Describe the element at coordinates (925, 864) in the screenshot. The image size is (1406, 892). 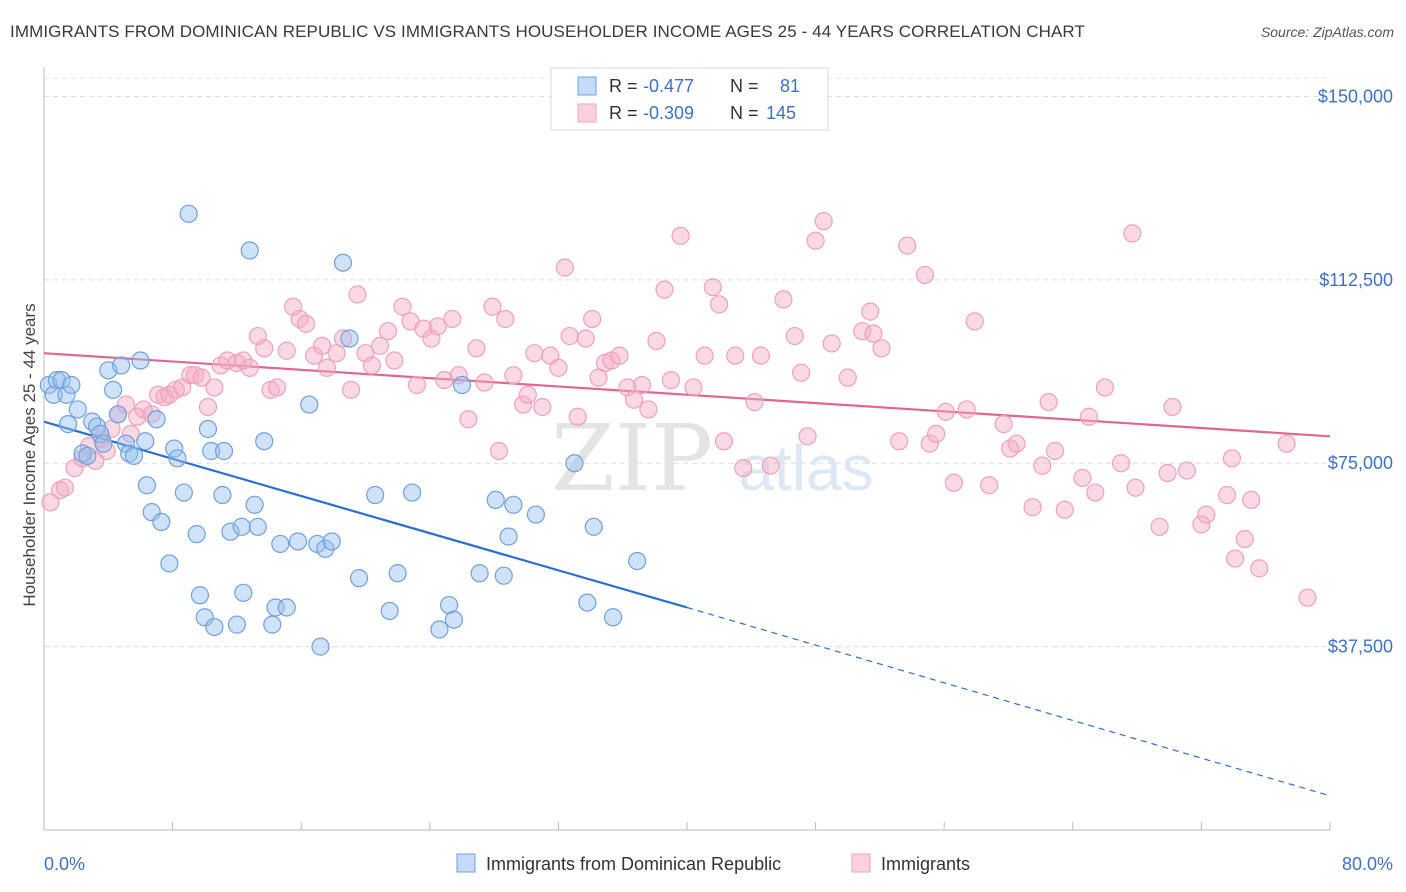
I see `legend-bottom-label-pink: Immigrants` at that location.